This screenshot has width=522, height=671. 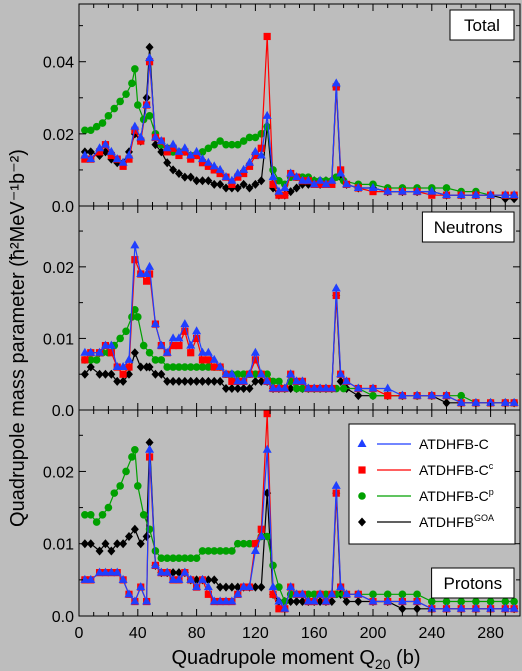 What do you see at coordinates (473, 583) in the screenshot?
I see `panel-label-box` at bounding box center [473, 583].